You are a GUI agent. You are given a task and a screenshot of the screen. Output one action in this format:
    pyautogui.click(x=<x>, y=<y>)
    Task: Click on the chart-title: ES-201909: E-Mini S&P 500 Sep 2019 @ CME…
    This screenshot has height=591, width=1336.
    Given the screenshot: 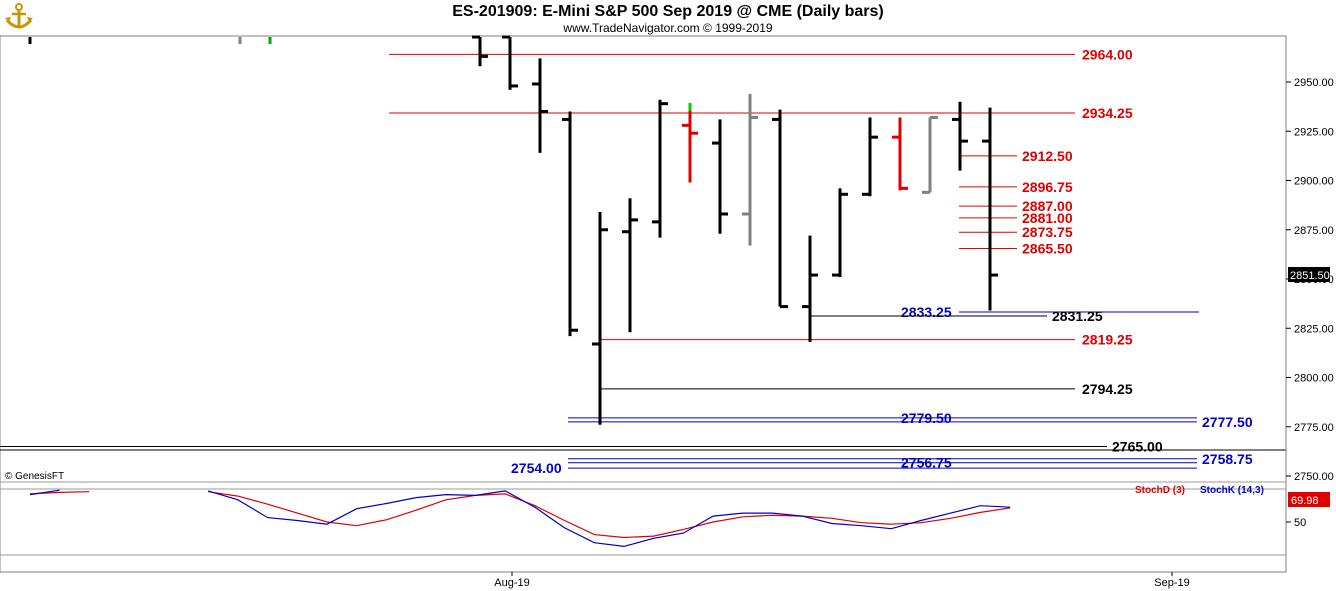 What is the action you would take?
    pyautogui.click(x=668, y=11)
    